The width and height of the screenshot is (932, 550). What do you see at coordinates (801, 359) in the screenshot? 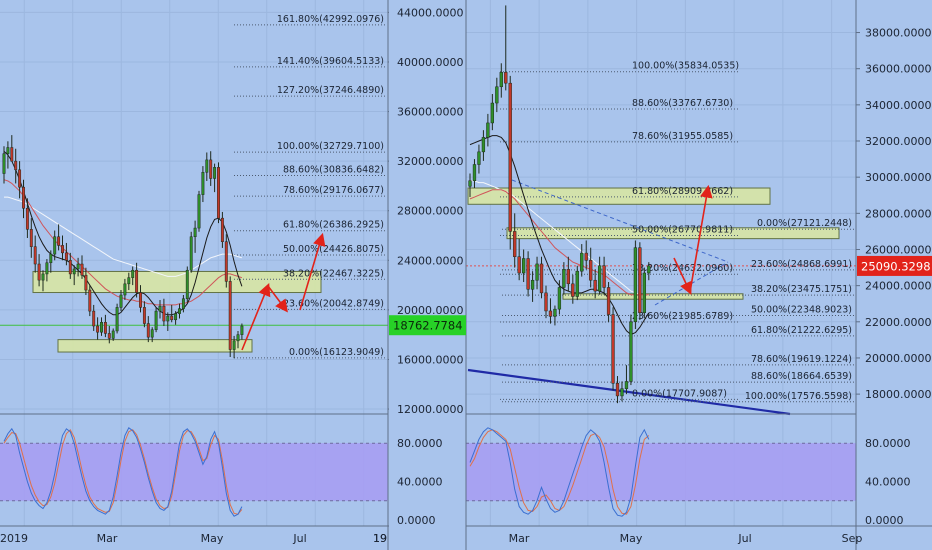
I see `fib-level-label: 78.60%(19619.1224)` at bounding box center [801, 359].